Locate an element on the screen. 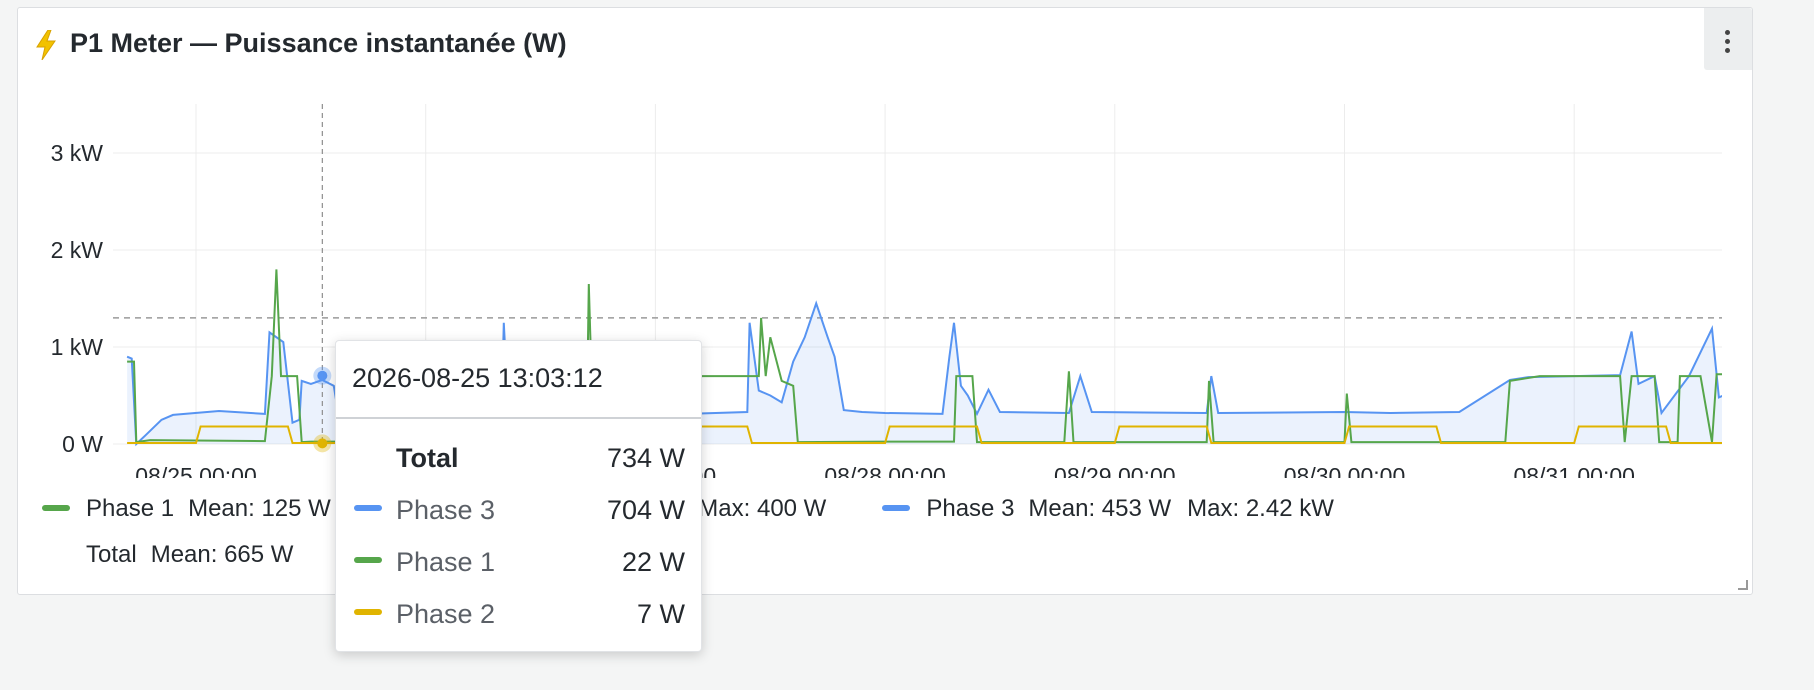 The image size is (1814, 690). tooltip-series-value: 704 W is located at coordinates (645, 510).